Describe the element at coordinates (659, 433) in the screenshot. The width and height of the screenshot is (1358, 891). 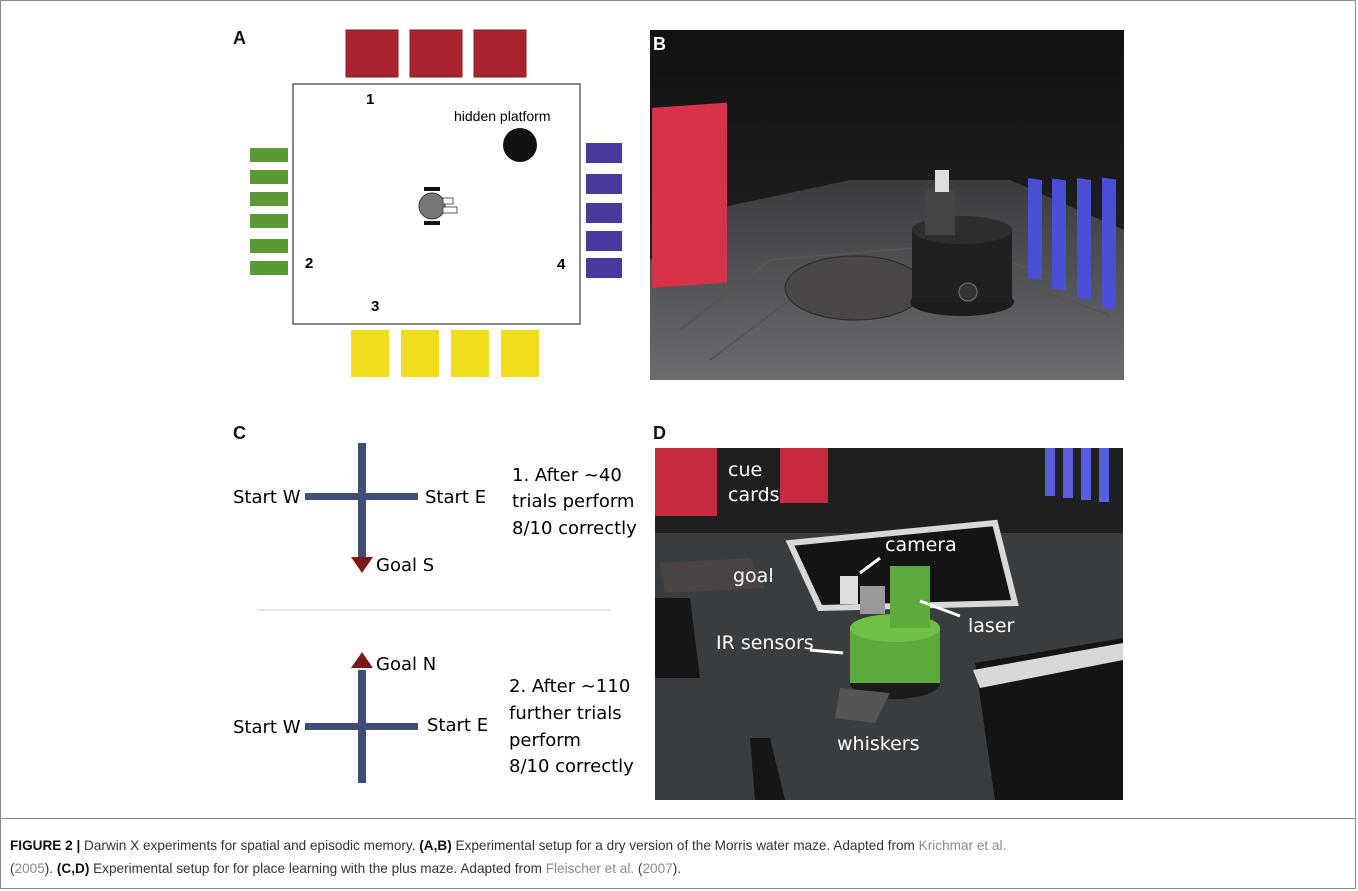
I see `panel-d-letter: D` at that location.